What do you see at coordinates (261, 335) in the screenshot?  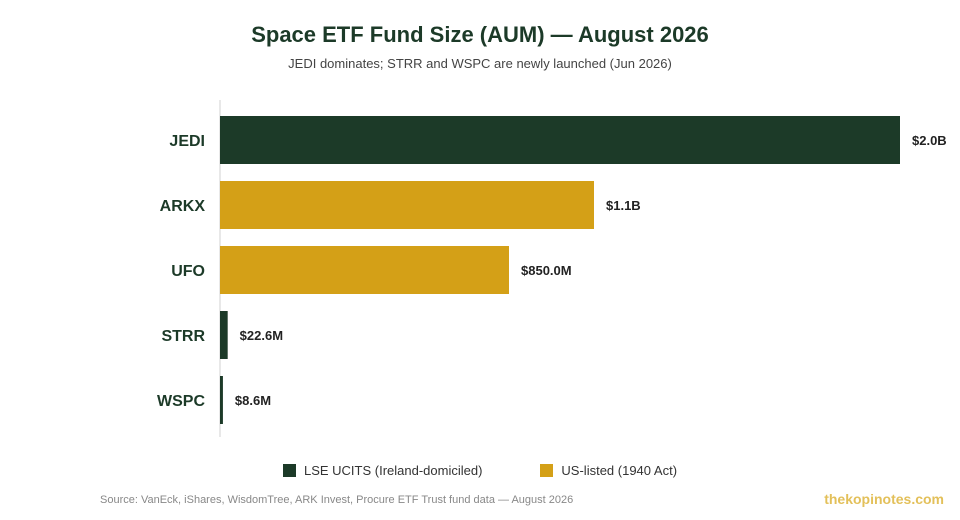 I see `value-label-strr: $22.6M` at bounding box center [261, 335].